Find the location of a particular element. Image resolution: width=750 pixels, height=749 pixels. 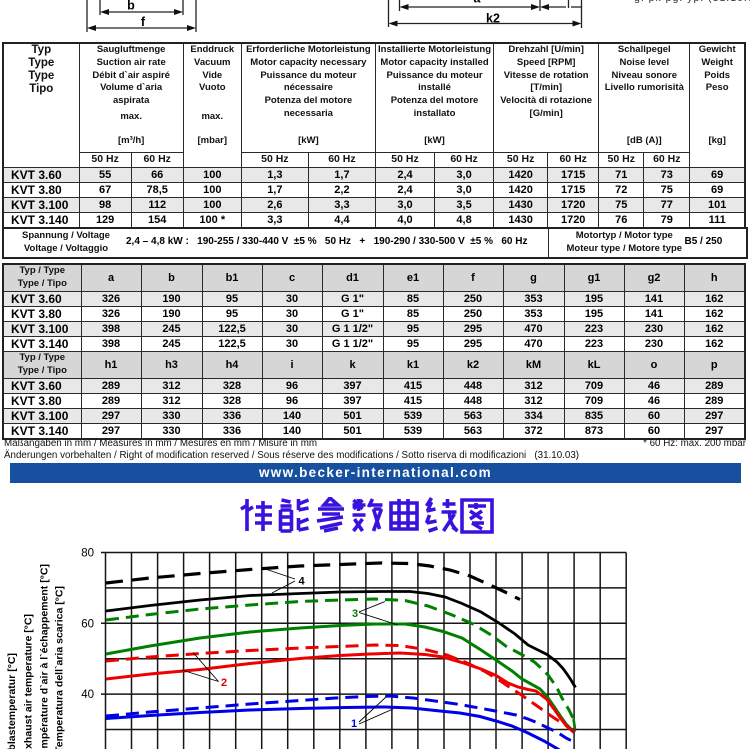

svg-text: 80 is located at coordinates (87, 554).